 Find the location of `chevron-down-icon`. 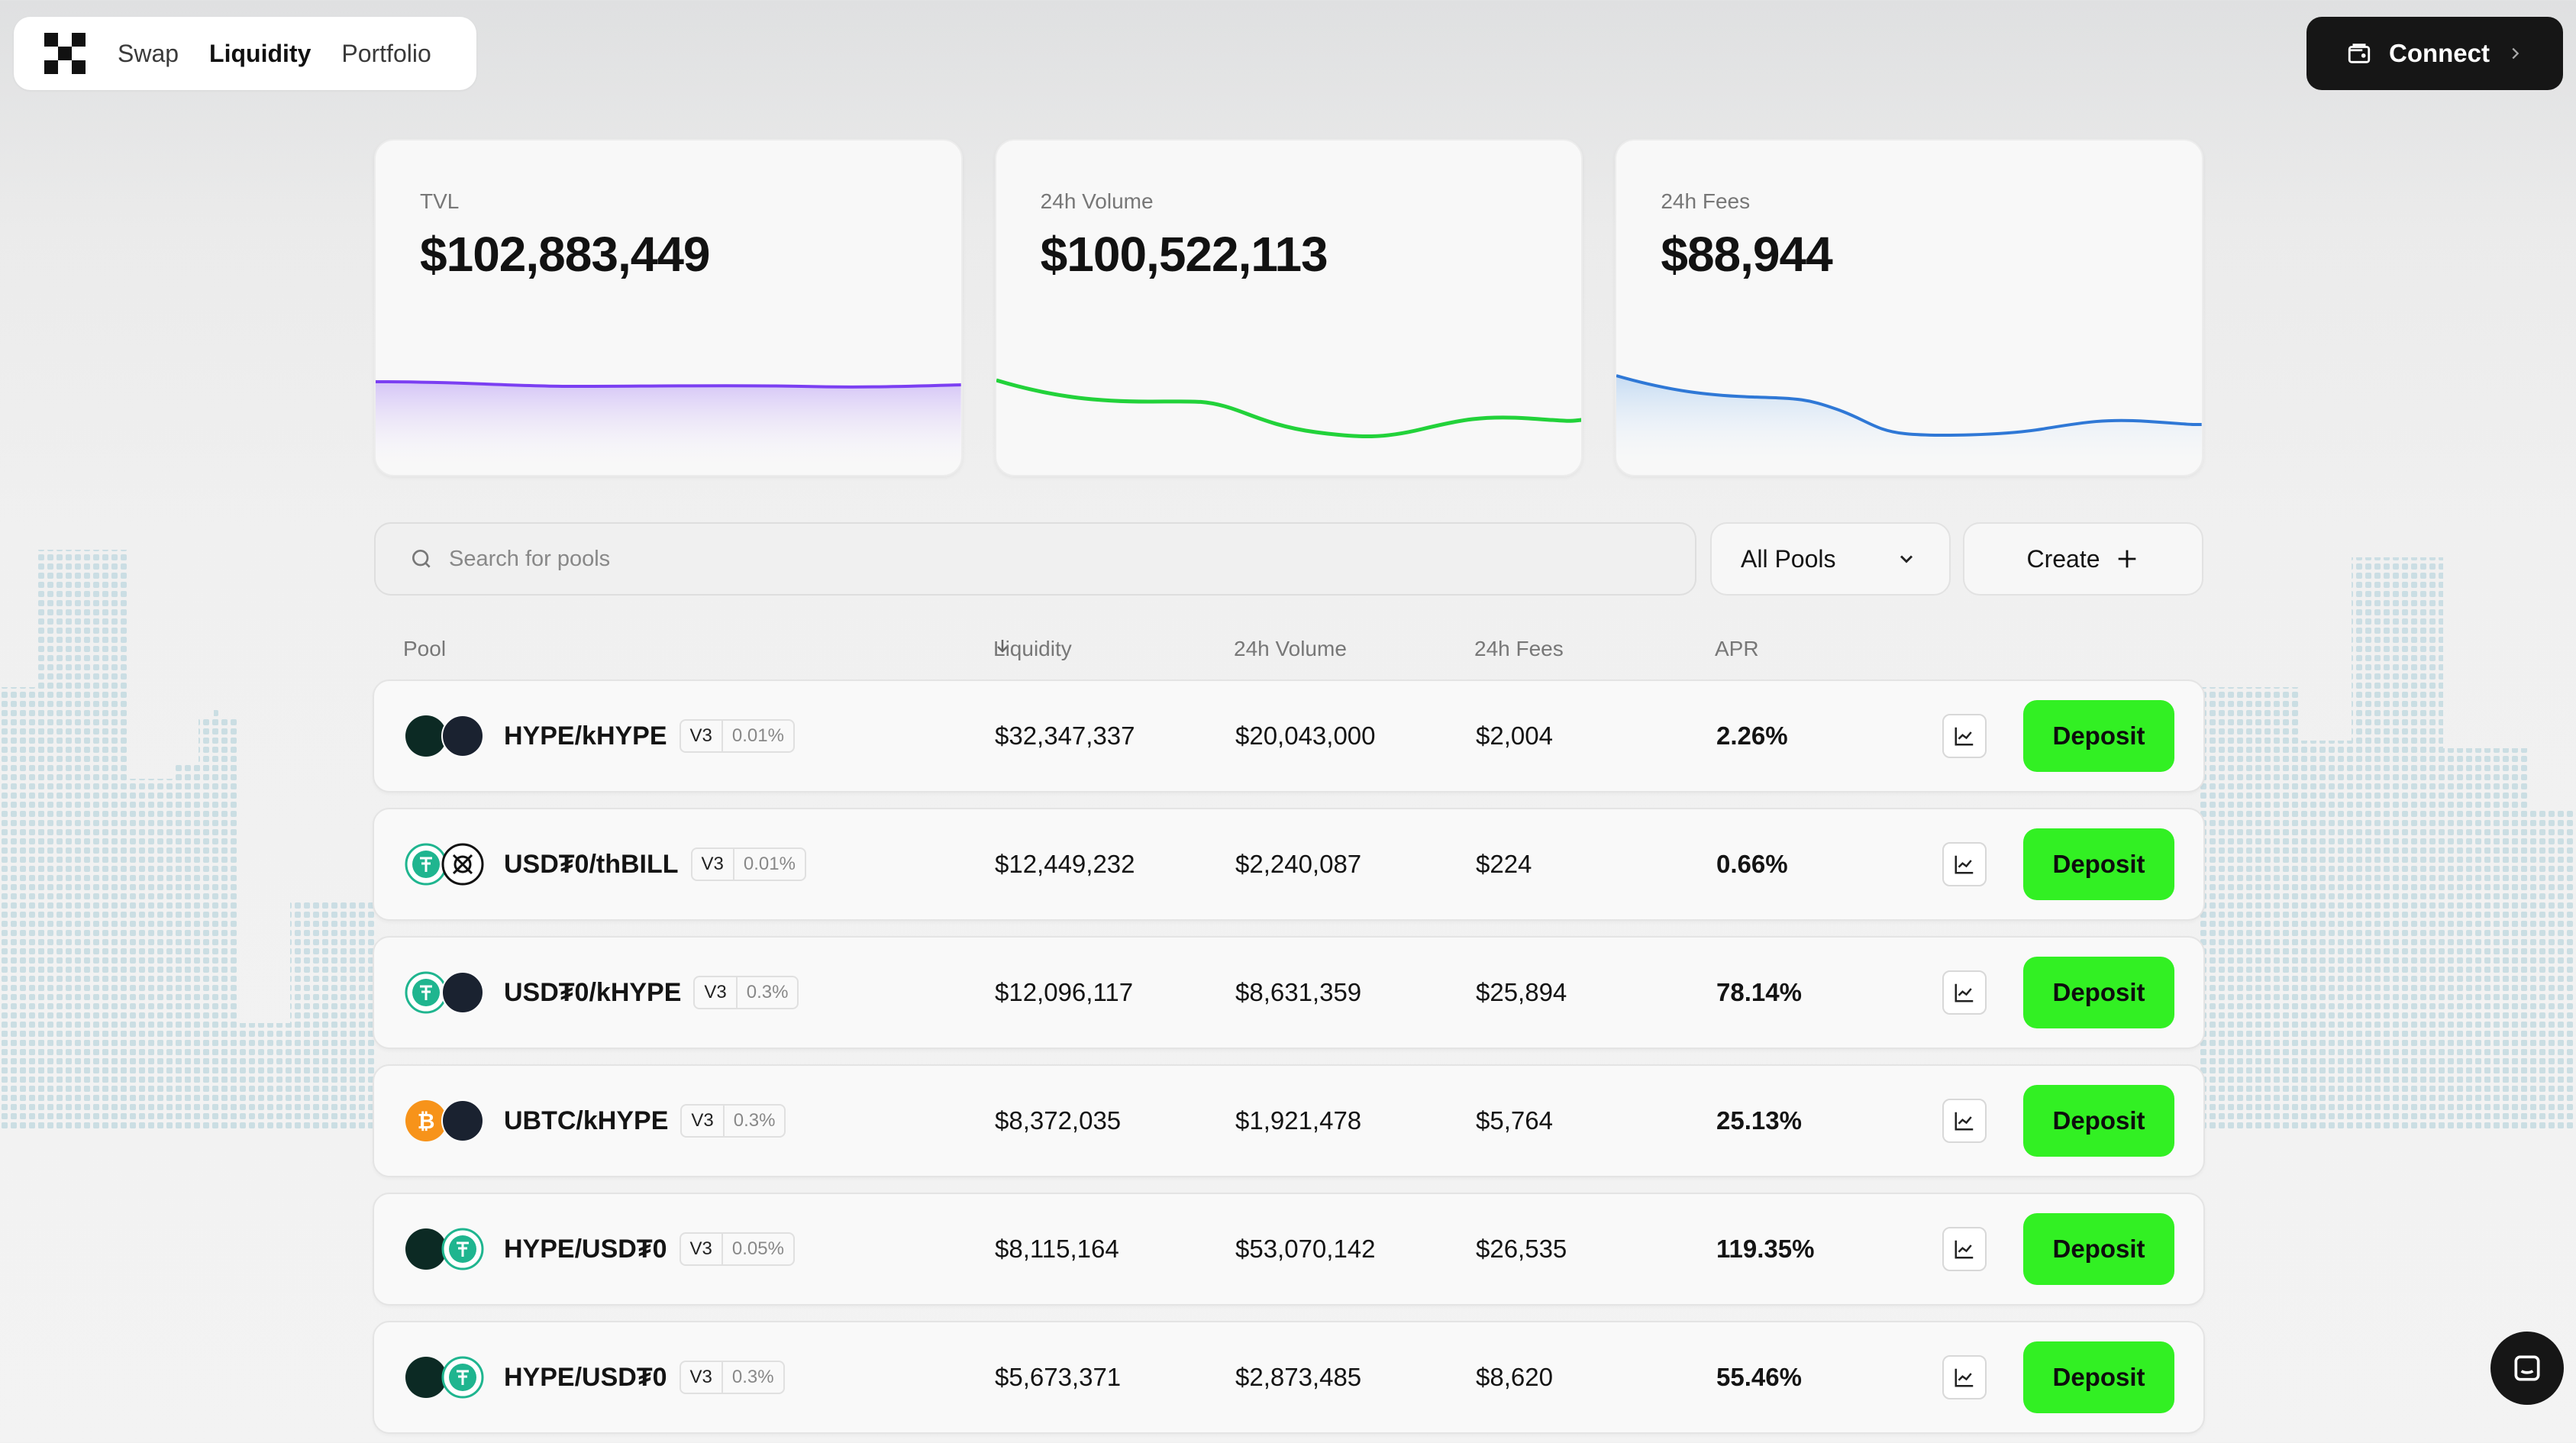

chevron-down-icon is located at coordinates (1906, 559).